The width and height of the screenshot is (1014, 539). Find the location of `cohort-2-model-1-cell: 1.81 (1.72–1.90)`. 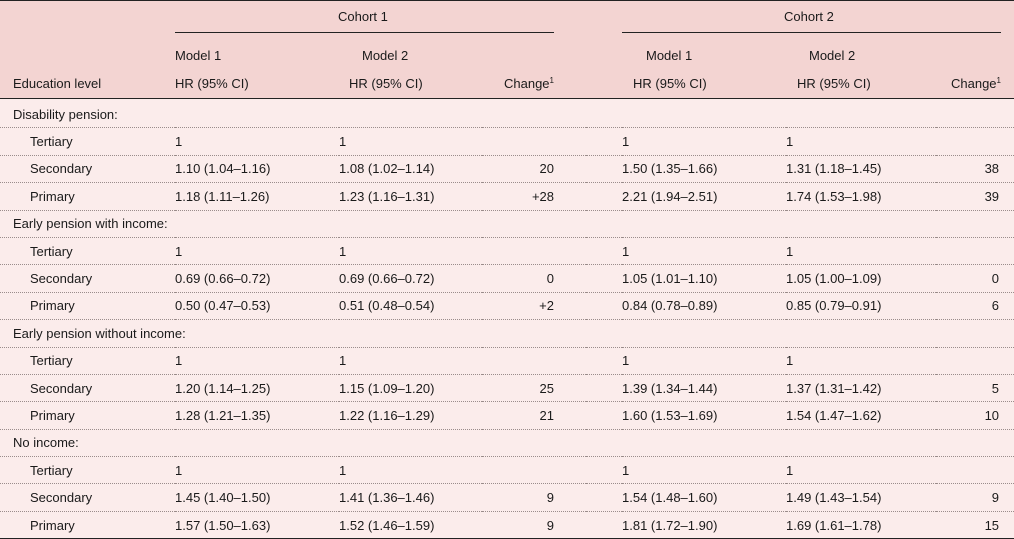

cohort-2-model-1-cell: 1.81 (1.72–1.90) is located at coordinates (704, 525).